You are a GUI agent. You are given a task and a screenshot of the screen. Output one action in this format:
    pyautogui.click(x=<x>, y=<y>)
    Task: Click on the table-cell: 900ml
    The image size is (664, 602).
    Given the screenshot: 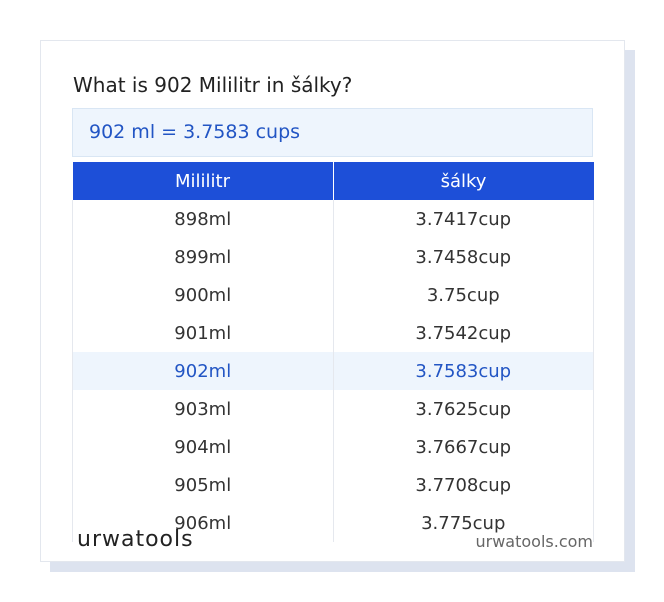 What is the action you would take?
    pyautogui.click(x=203, y=295)
    